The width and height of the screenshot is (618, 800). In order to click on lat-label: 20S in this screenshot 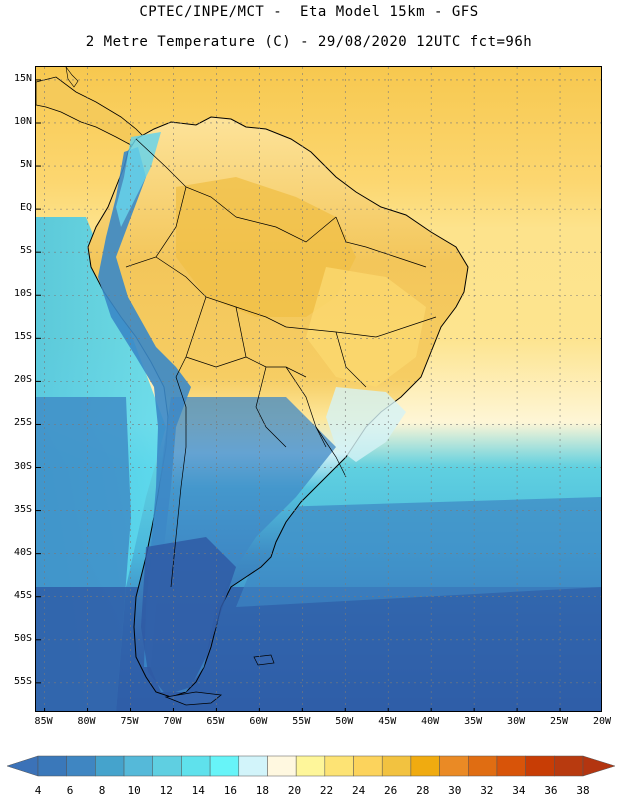, I will do `click(22, 380)`.